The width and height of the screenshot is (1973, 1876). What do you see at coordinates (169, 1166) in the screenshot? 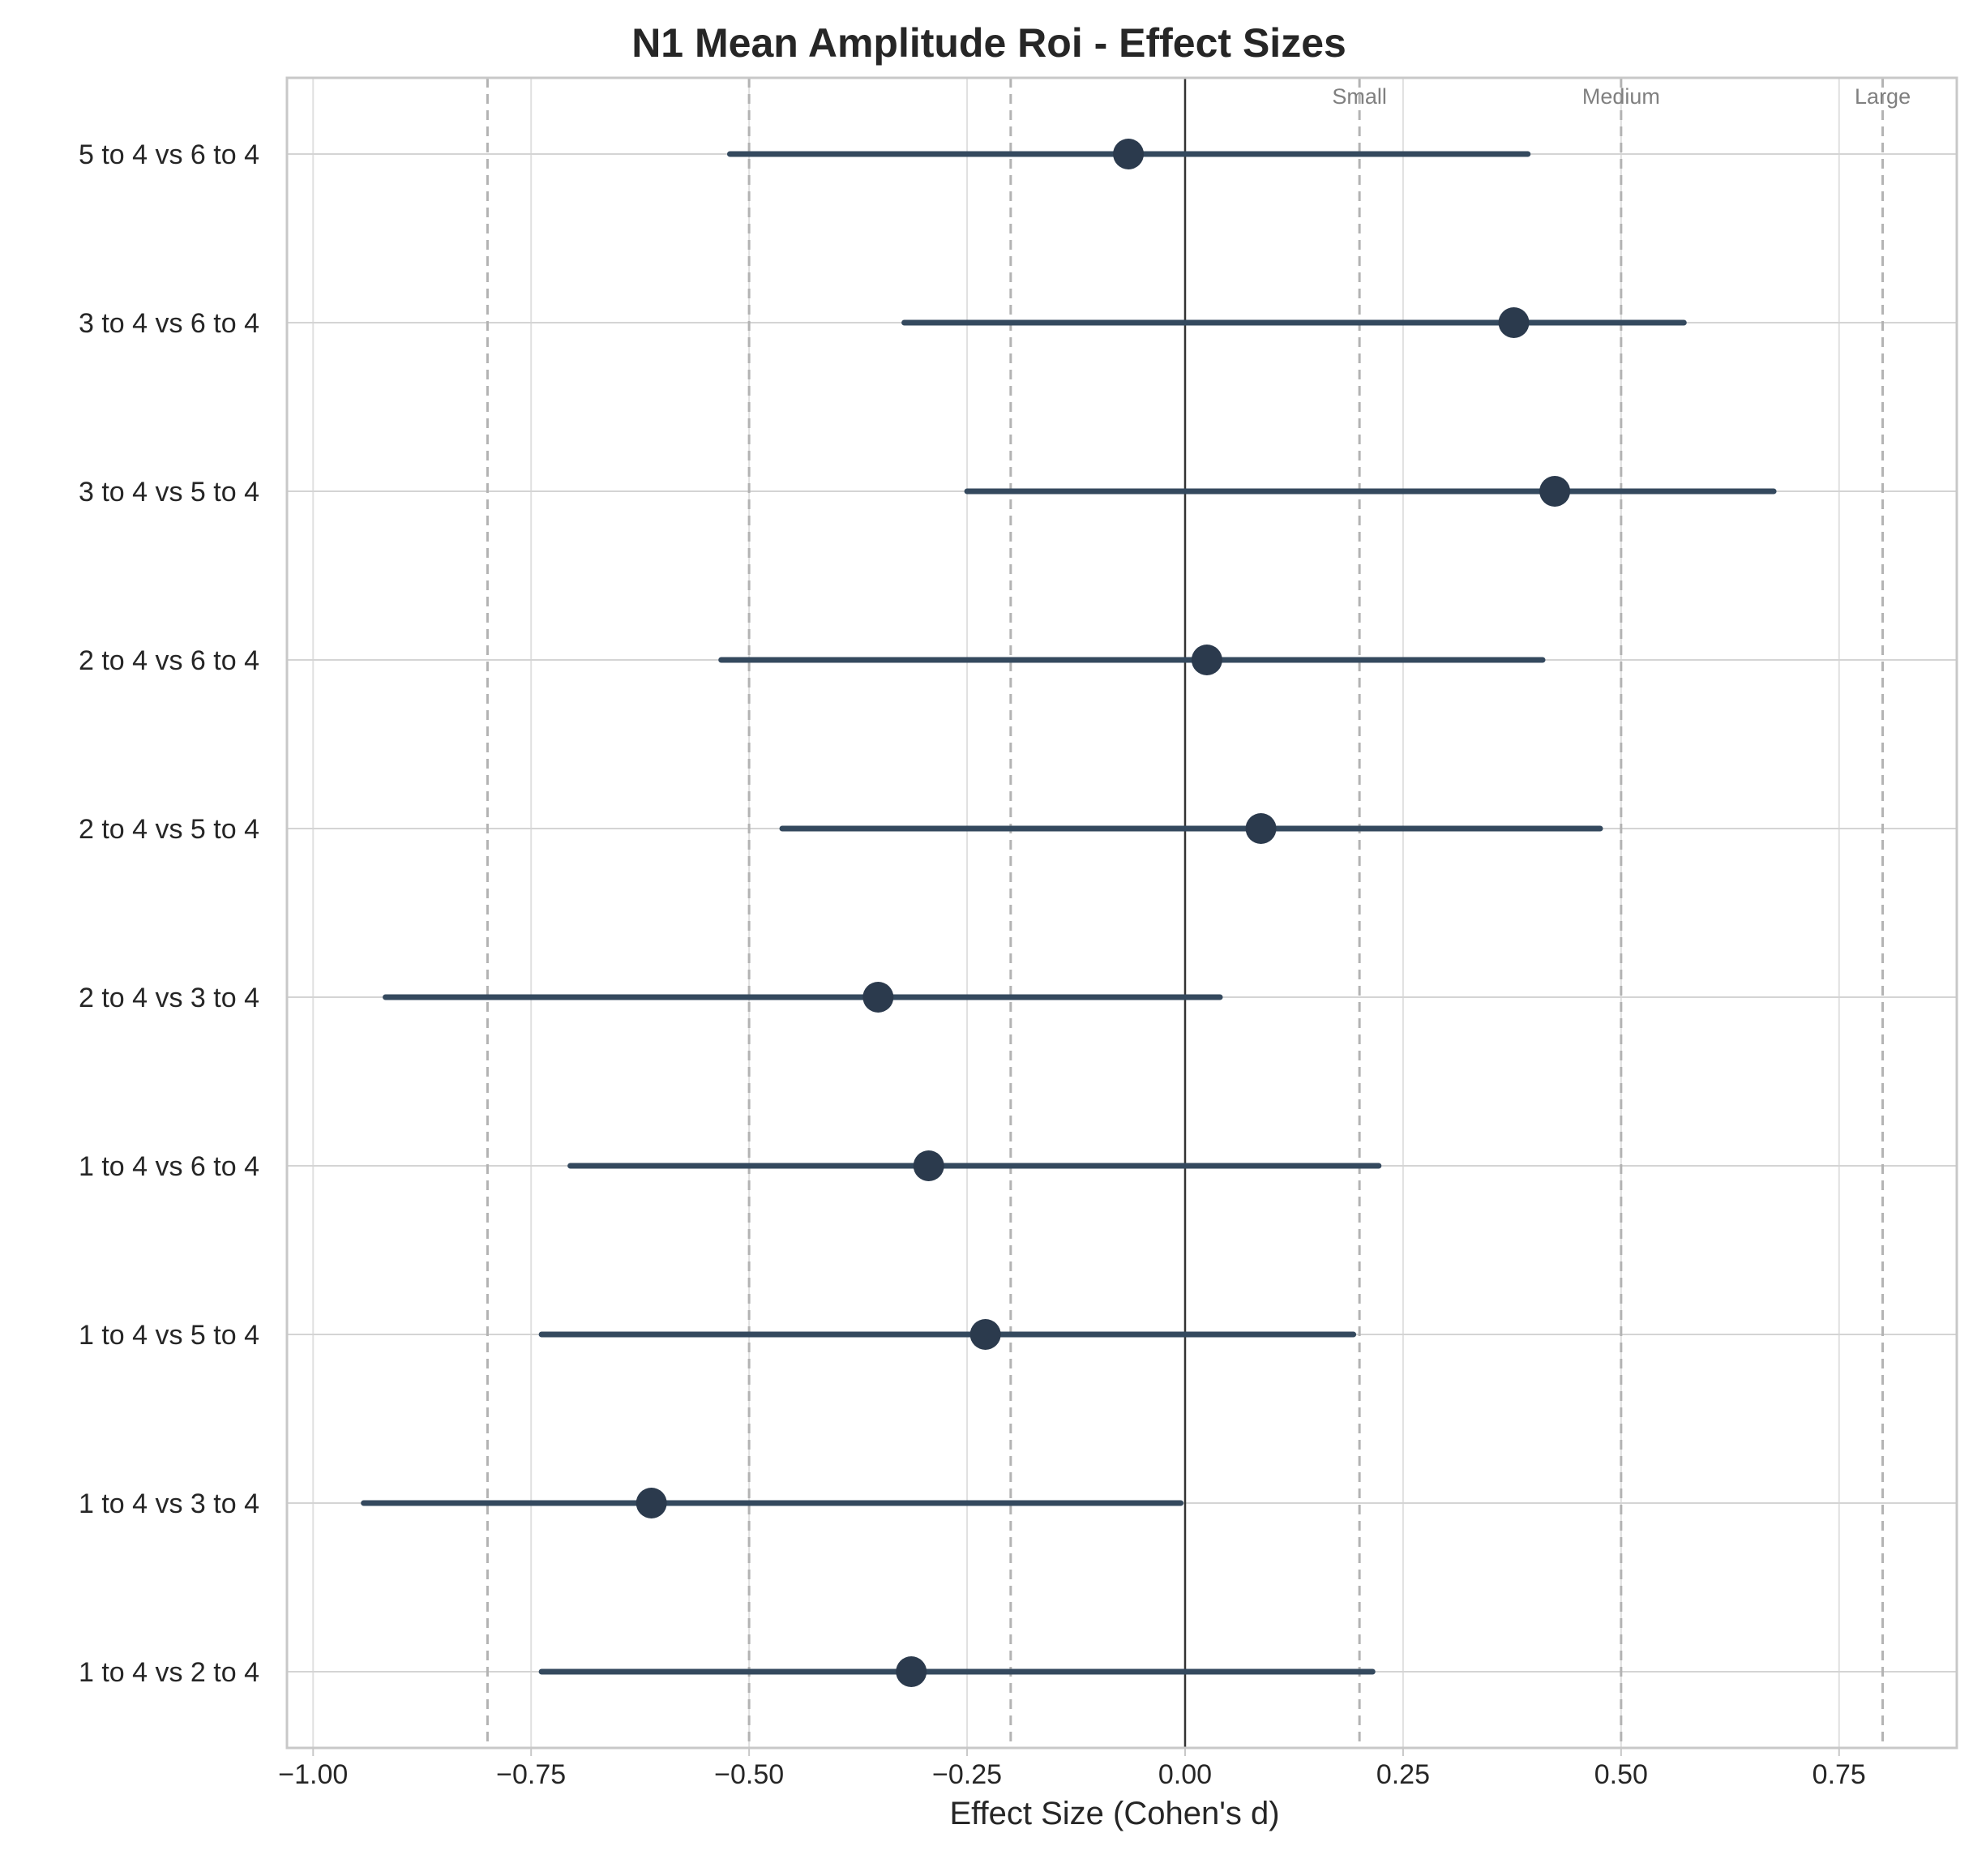
I see `y-tick-label: 1 to 4 vs 6 to 4` at bounding box center [169, 1166].